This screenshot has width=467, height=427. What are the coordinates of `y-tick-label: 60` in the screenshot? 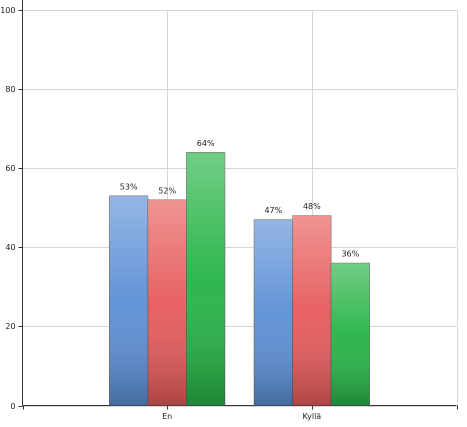 It's located at (10, 168).